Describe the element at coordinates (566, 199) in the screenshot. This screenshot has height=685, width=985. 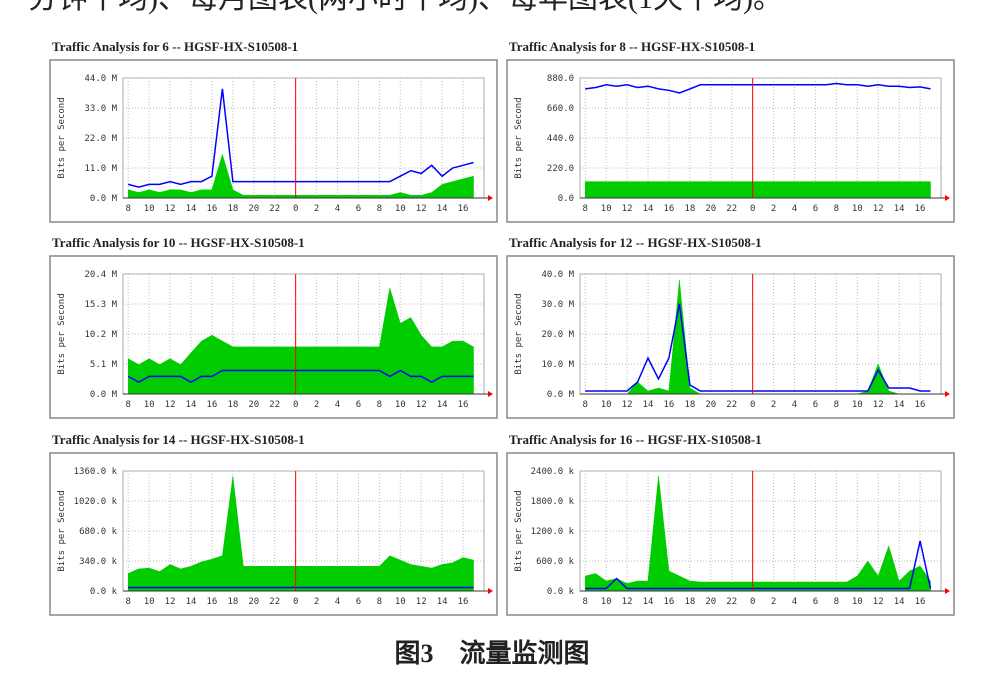
I see `y-tick-label: 0.0` at that location.